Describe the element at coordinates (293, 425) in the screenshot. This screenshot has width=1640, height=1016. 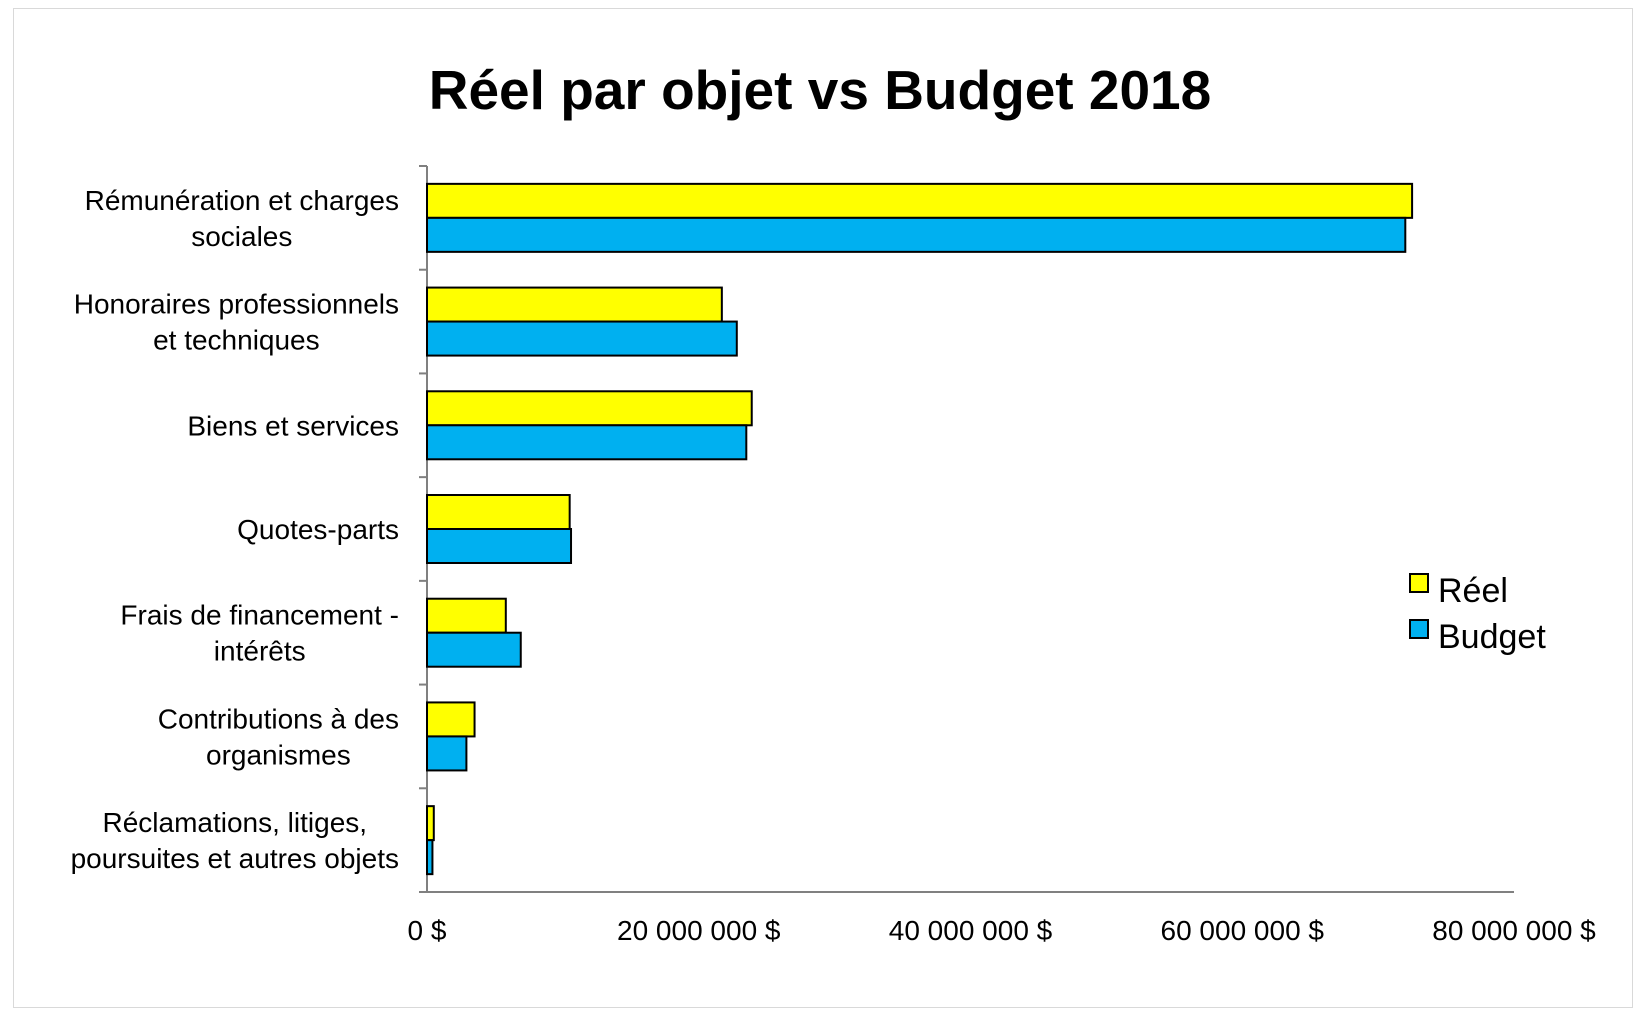
I see `category-label: Biens et services` at that location.